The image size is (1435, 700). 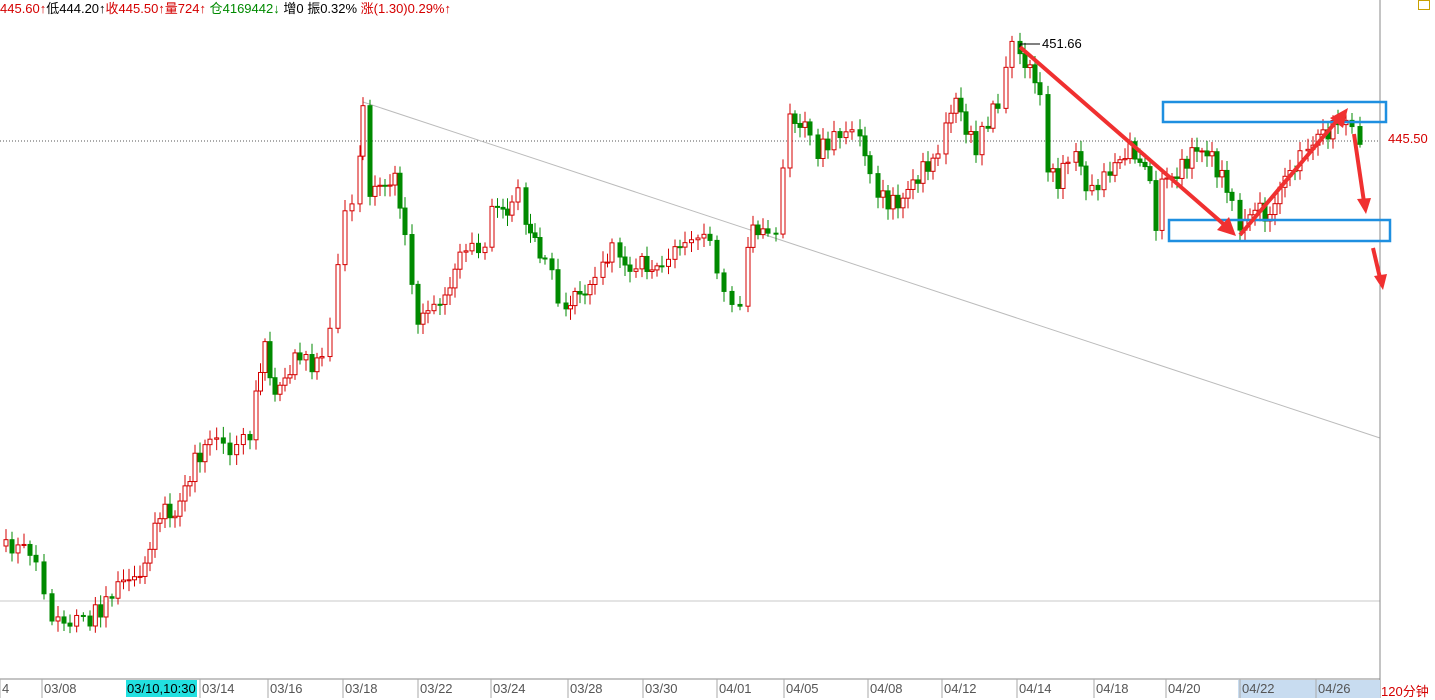 I want to click on x-tick-label: 03/08, so click(x=60, y=688).